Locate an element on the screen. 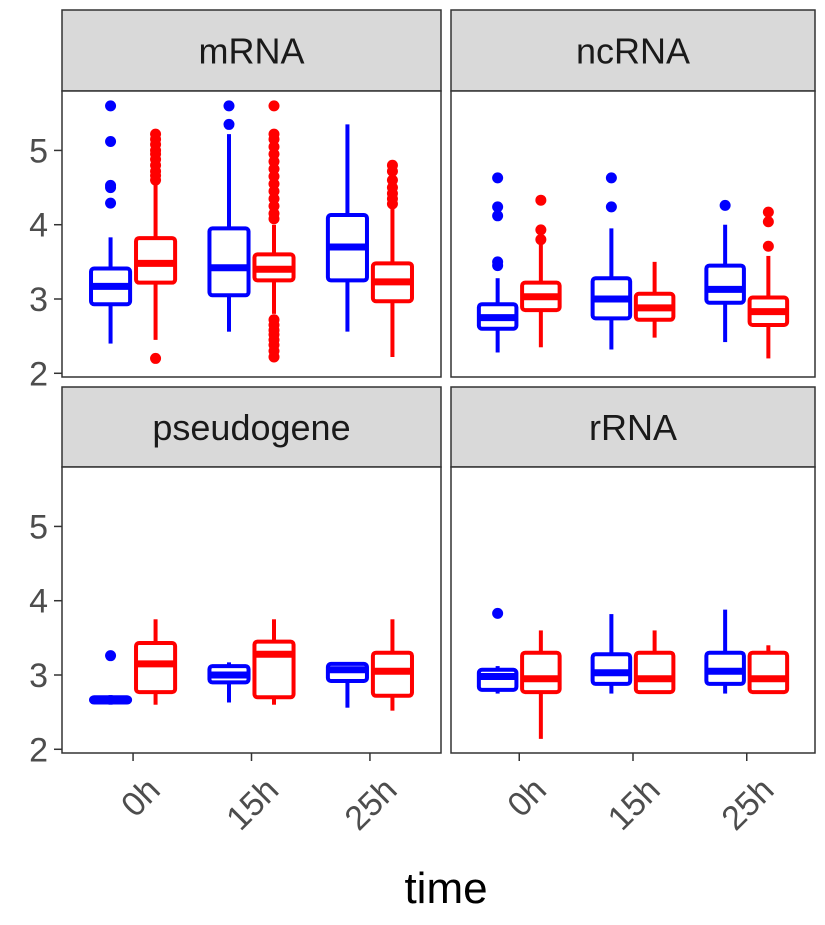 This screenshot has width=825, height=925. panel-border-rrna is located at coordinates (633, 610).